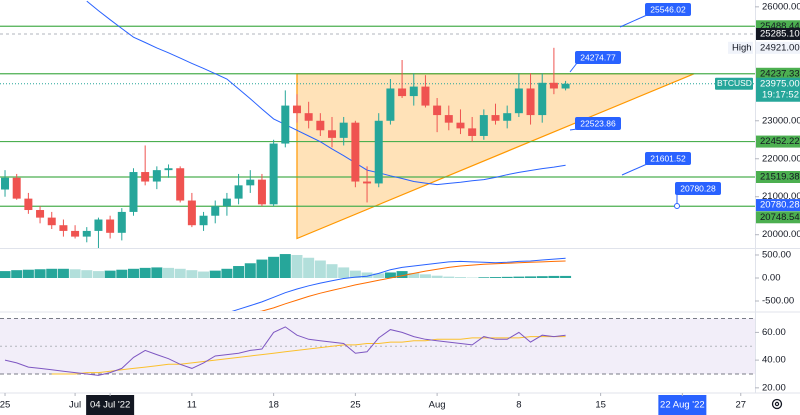  Describe the element at coordinates (776, 254) in the screenshot. I see `y-tick-label: 500.00` at that location.